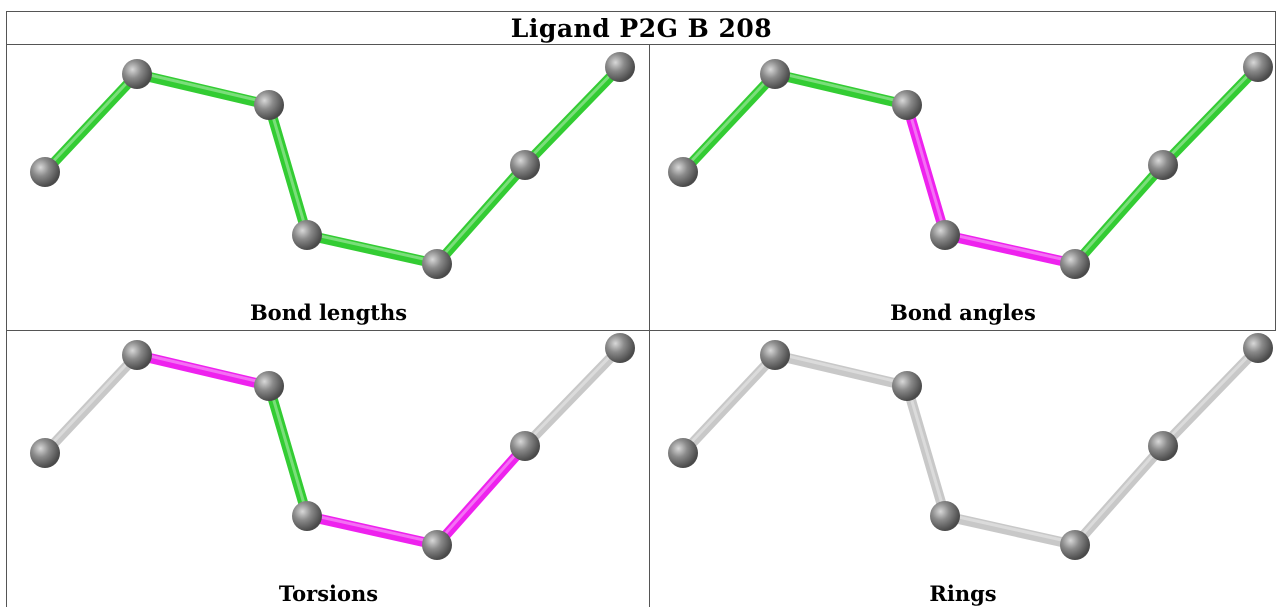 Image resolution: width=1276 pixels, height=607 pixels. I want to click on panel-caption: Rings, so click(963, 593).